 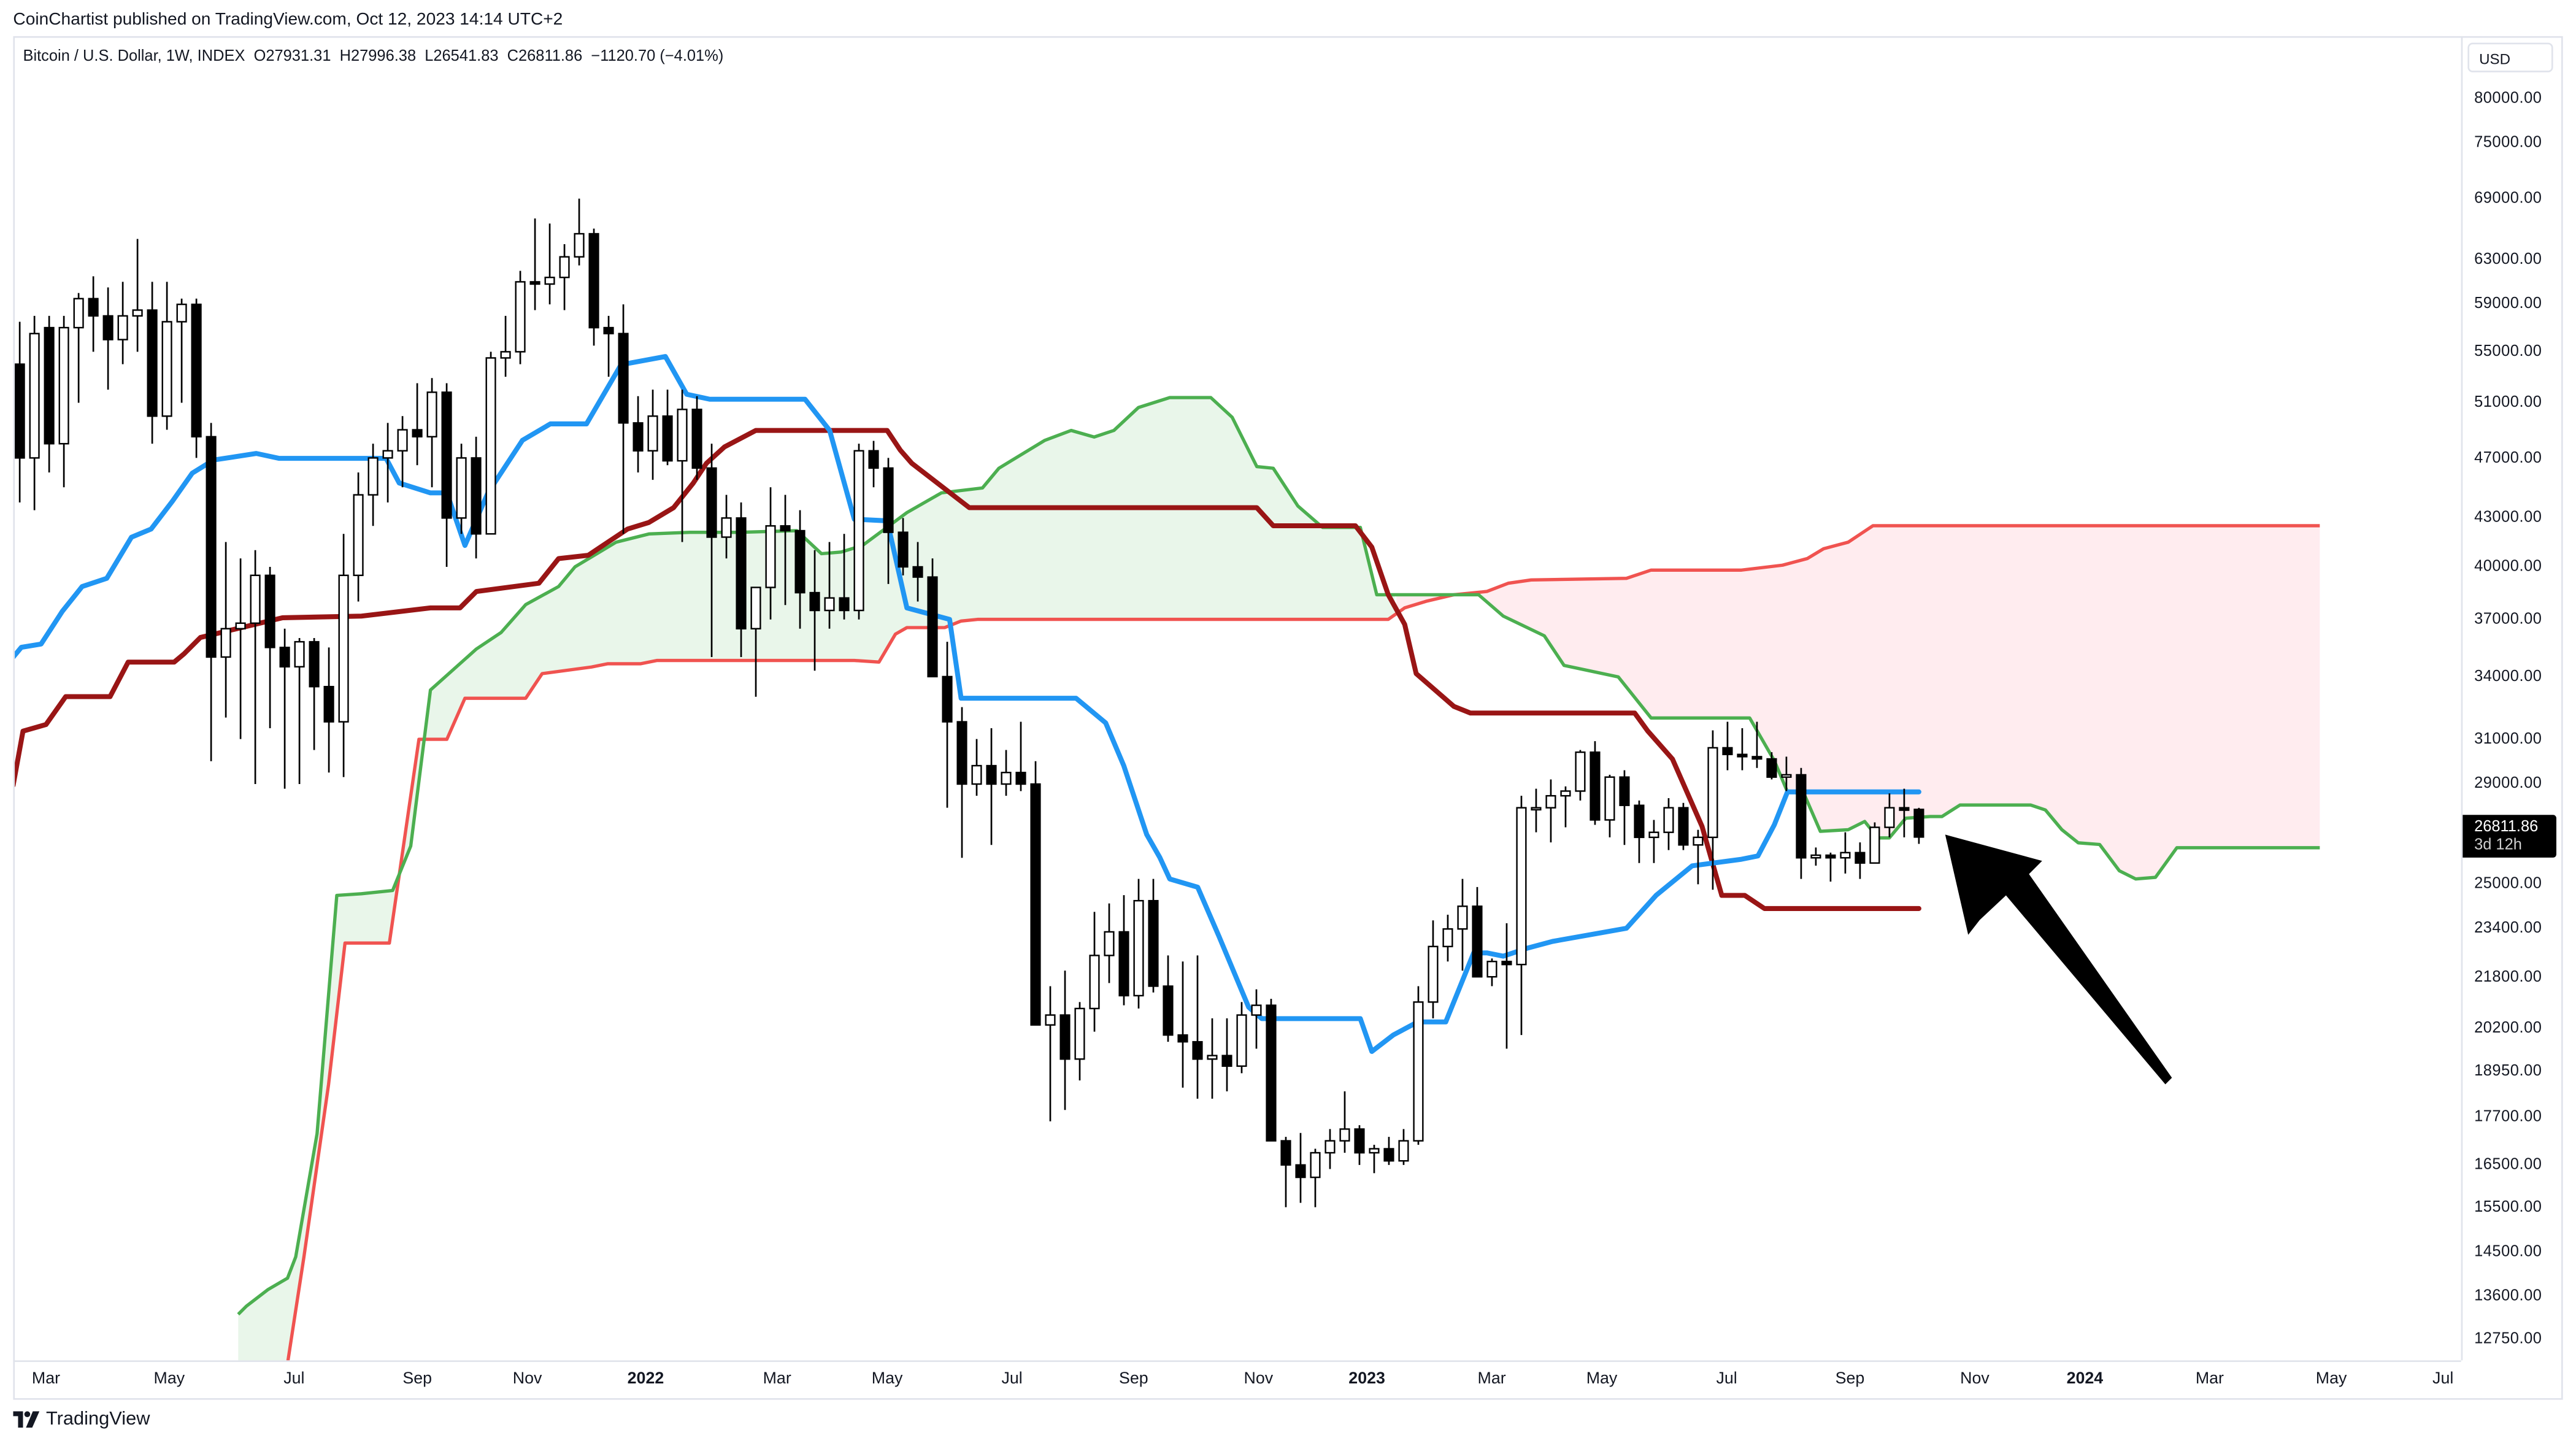 What do you see at coordinates (82, 1419) in the screenshot?
I see `tradingview-logo: TradingView` at bounding box center [82, 1419].